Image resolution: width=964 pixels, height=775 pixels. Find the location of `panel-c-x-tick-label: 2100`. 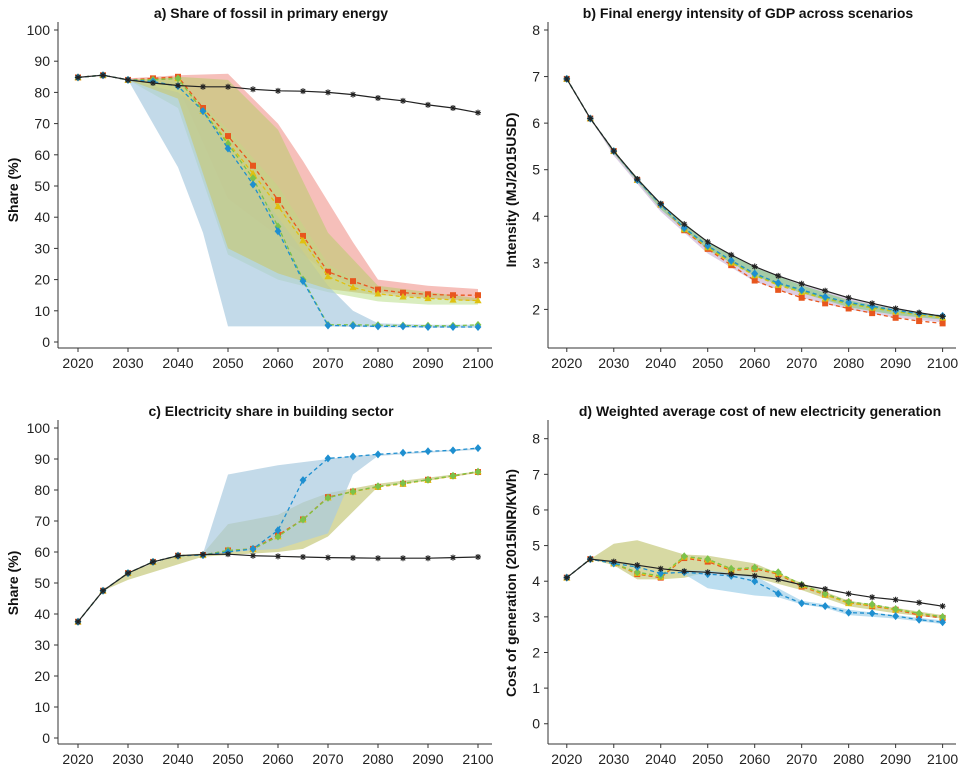

panel-c-x-tick-label: 2100 is located at coordinates (477, 759).